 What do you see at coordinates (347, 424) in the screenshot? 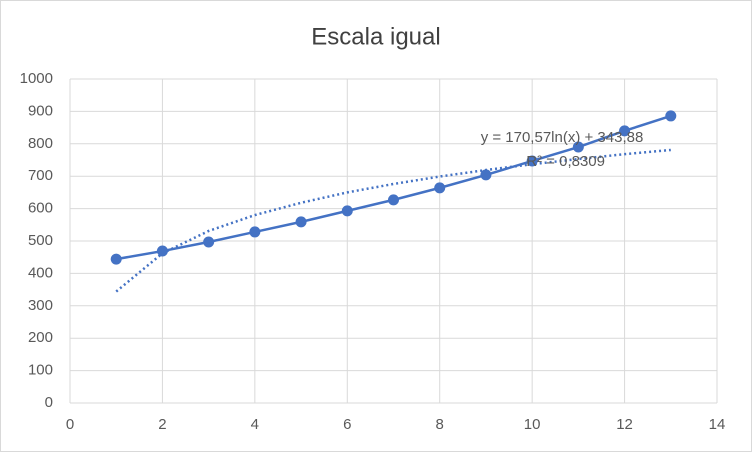
I see `x-tick-label: 6` at bounding box center [347, 424].